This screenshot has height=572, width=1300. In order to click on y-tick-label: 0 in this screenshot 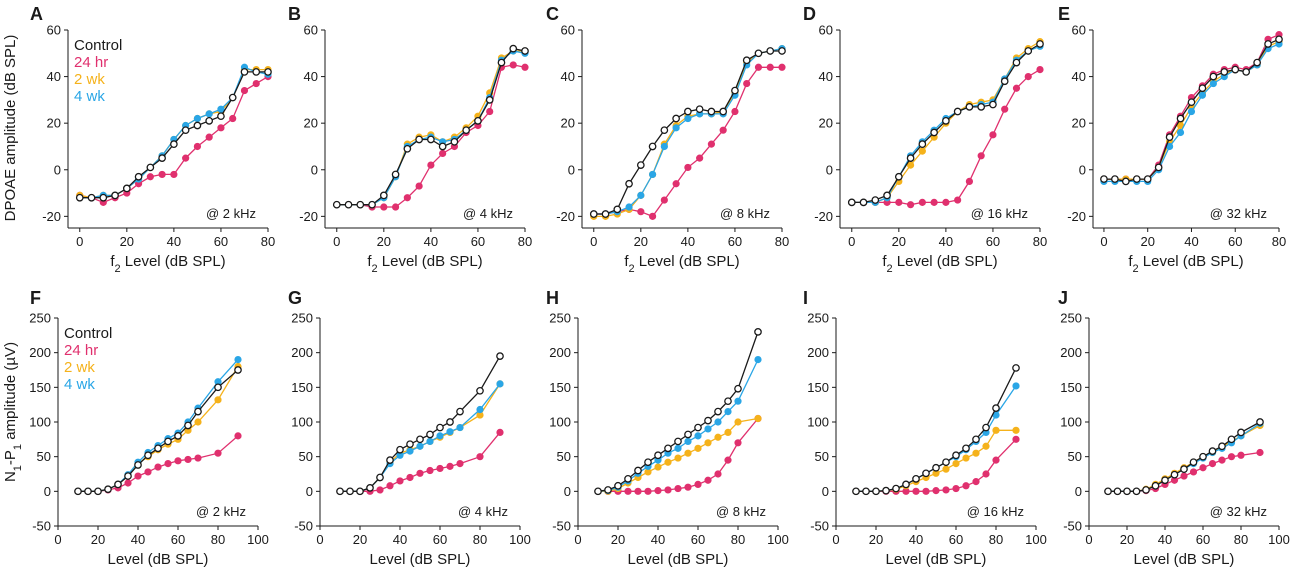, I will do `click(567, 491)`.